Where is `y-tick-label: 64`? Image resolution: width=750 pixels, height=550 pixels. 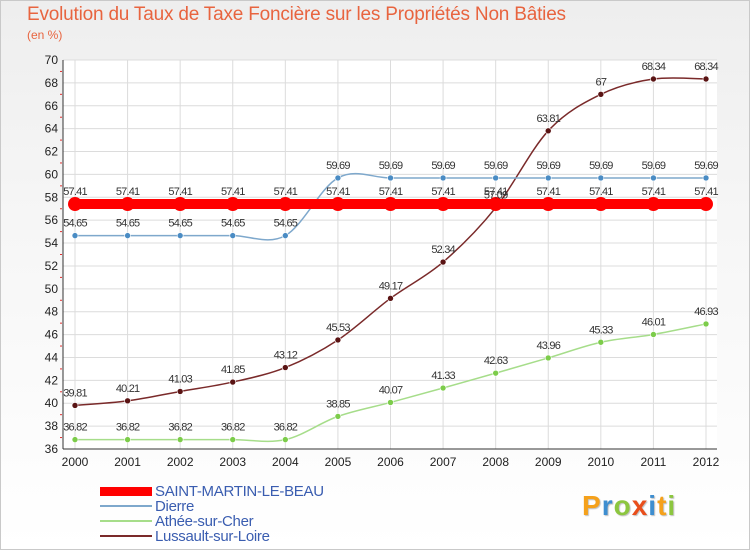 y-tick-label: 64 is located at coordinates (52, 129).